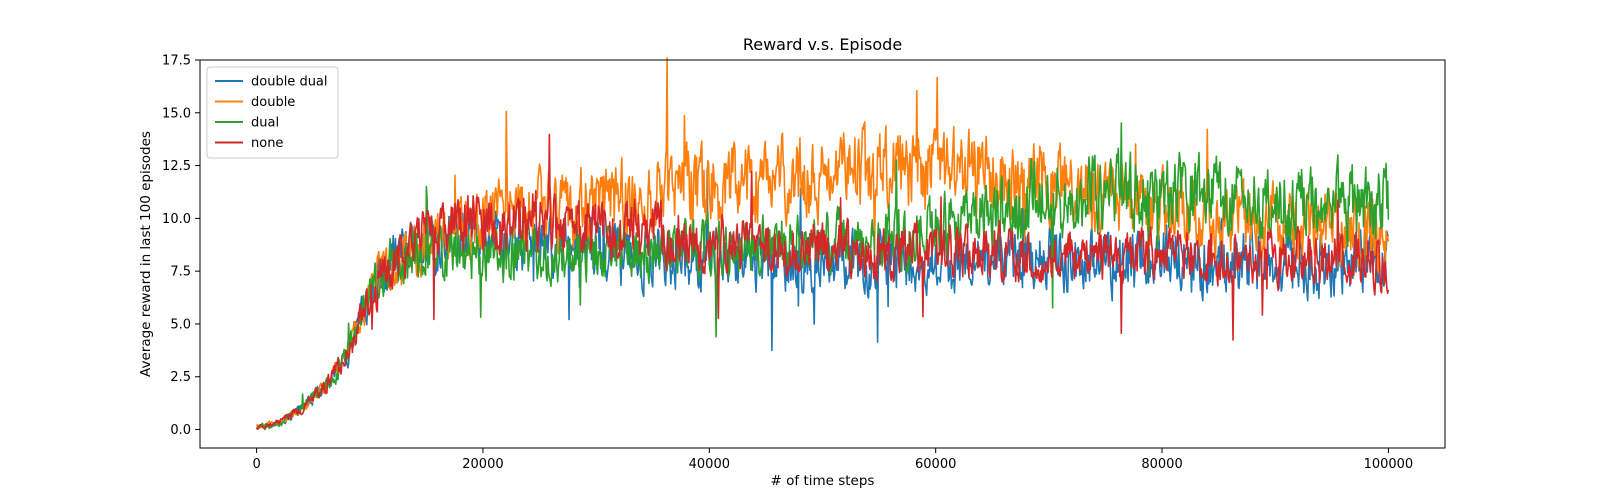  What do you see at coordinates (181, 246) in the screenshot?
I see `y-axis: 0.0 2.5 5.0 7.5 10.0 12.5 15.0 17.5` at bounding box center [181, 246].